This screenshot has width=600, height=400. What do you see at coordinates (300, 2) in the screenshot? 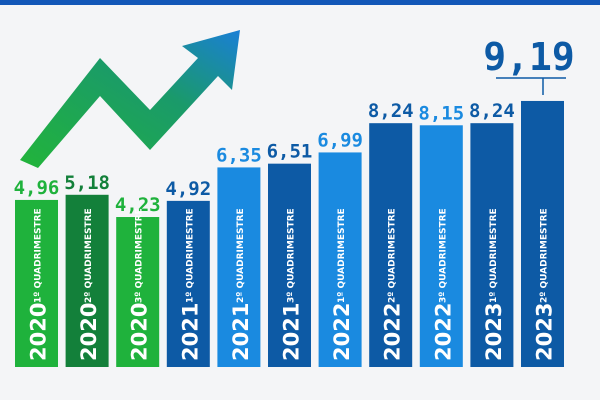
I see `top-banner` at bounding box center [300, 2].